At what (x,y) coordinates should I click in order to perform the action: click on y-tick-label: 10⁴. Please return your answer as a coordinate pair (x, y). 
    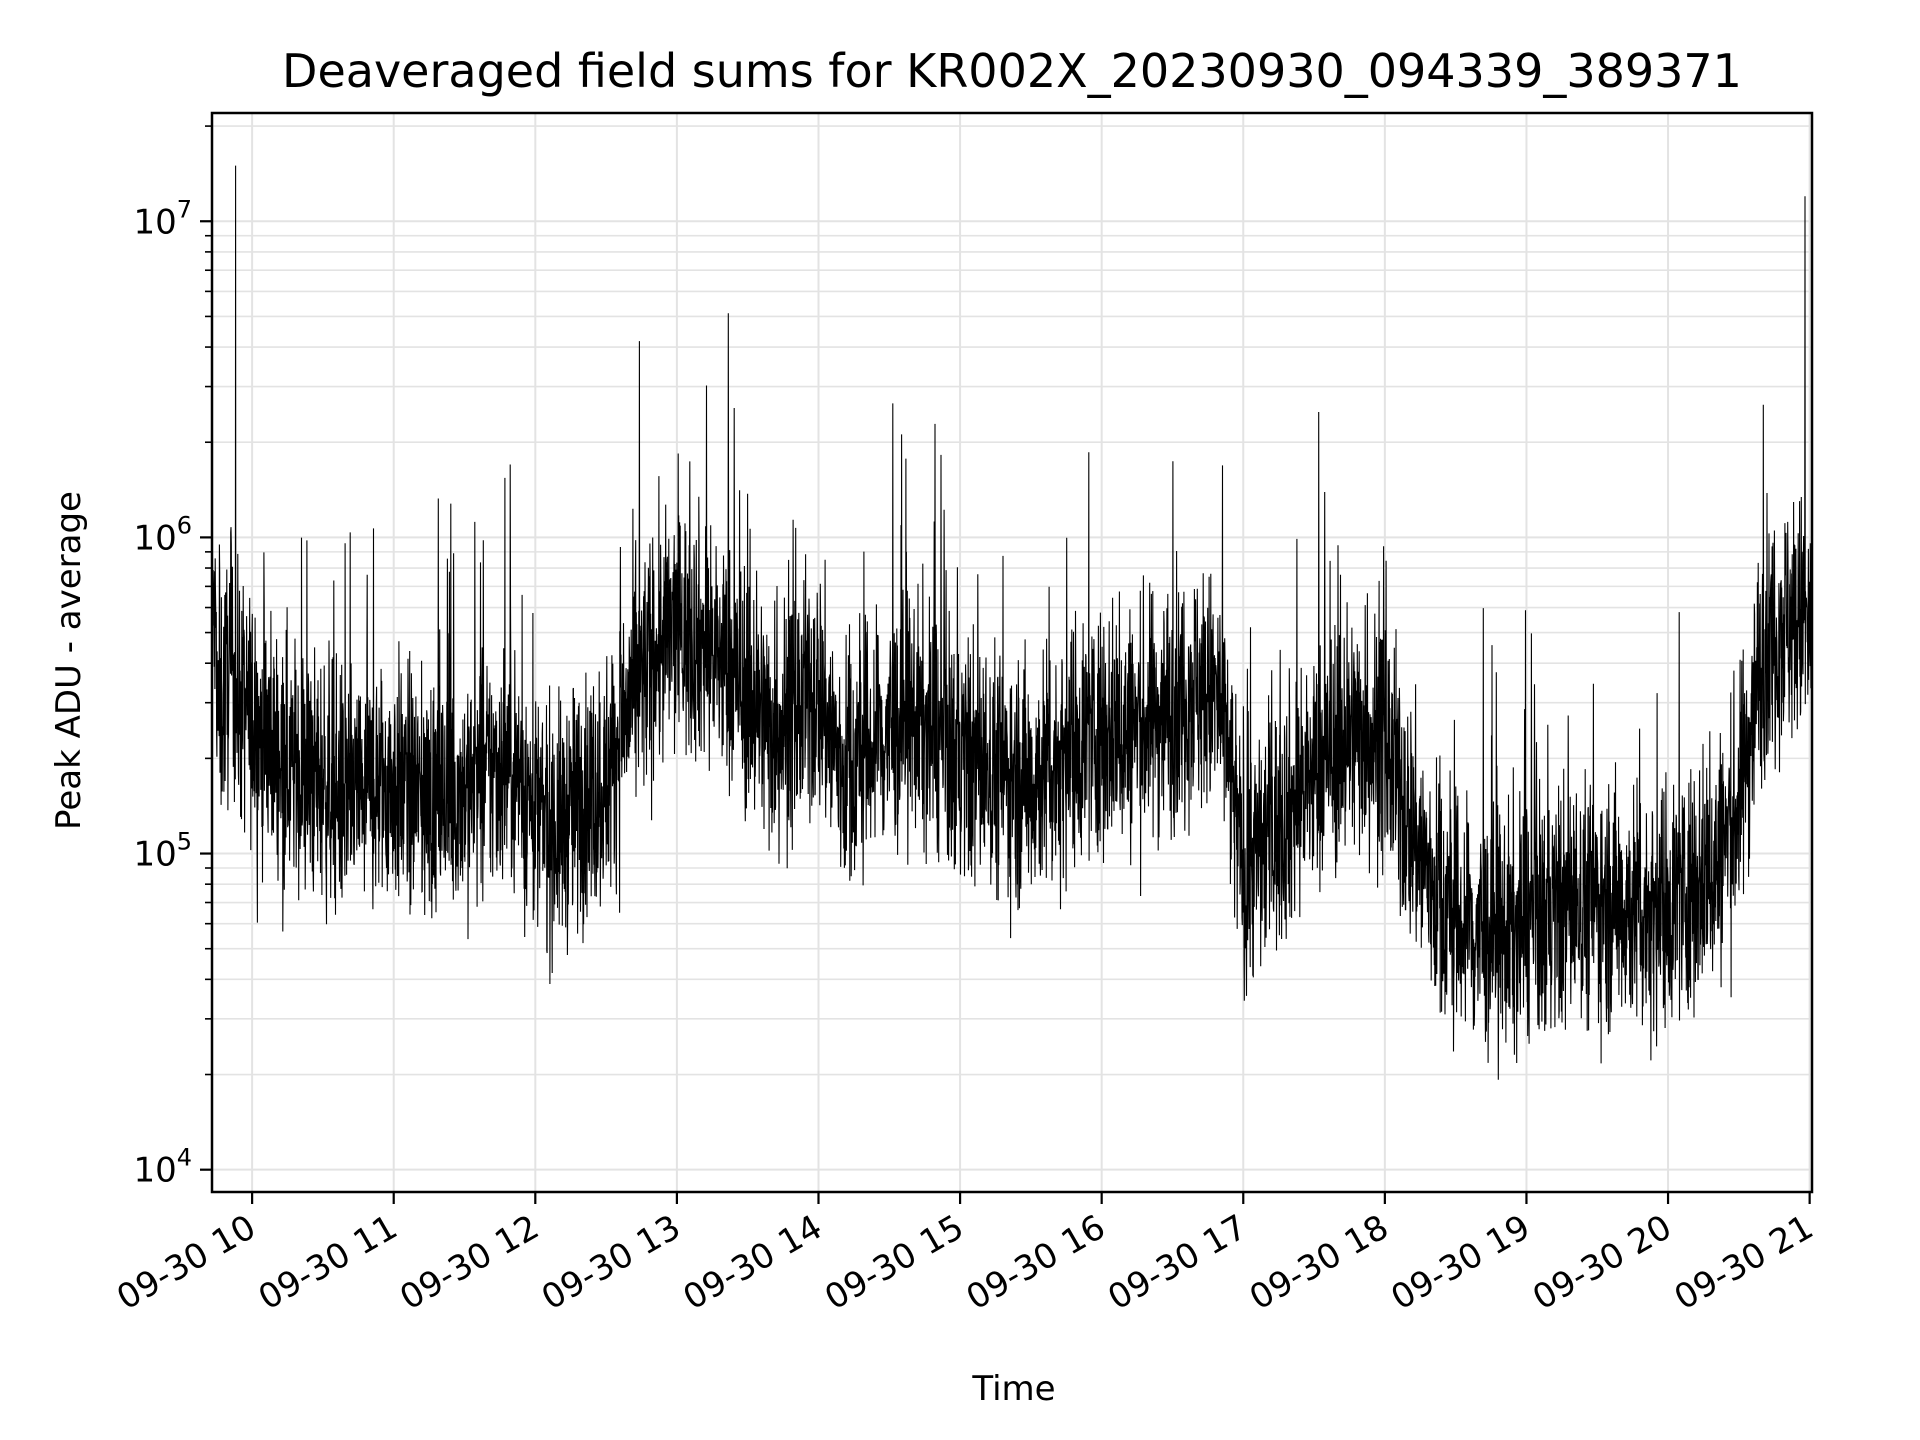
    Looking at the image, I should click on (162, 1167).